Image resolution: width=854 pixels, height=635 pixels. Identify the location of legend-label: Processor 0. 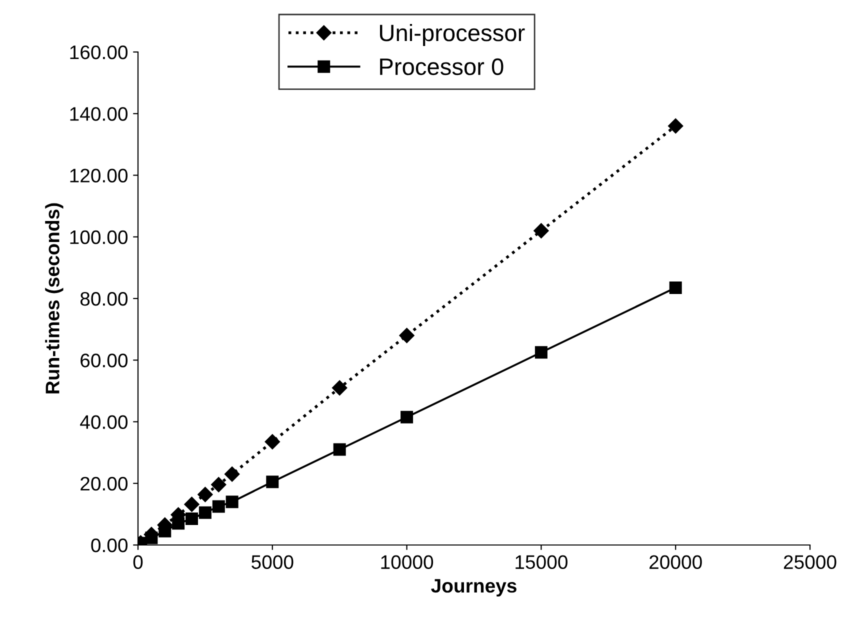
(442, 67).